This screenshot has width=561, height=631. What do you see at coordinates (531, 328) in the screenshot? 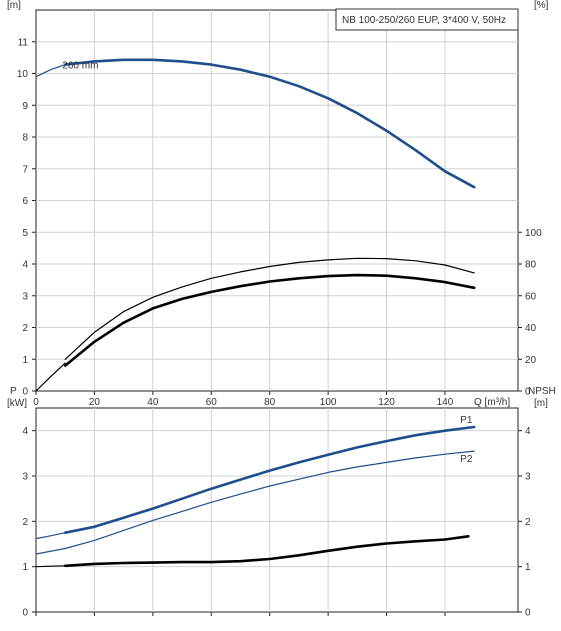
I see `right-tick-label: 40` at bounding box center [531, 328].